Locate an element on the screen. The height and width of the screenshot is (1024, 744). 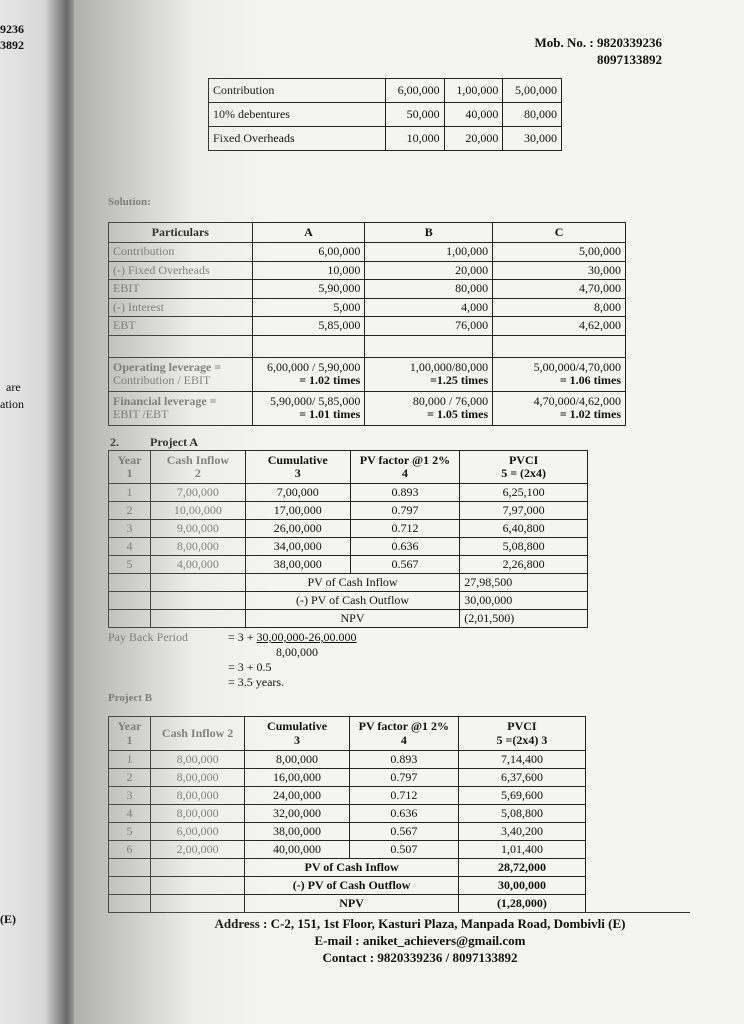
question-number: 2. is located at coordinates (114, 442).